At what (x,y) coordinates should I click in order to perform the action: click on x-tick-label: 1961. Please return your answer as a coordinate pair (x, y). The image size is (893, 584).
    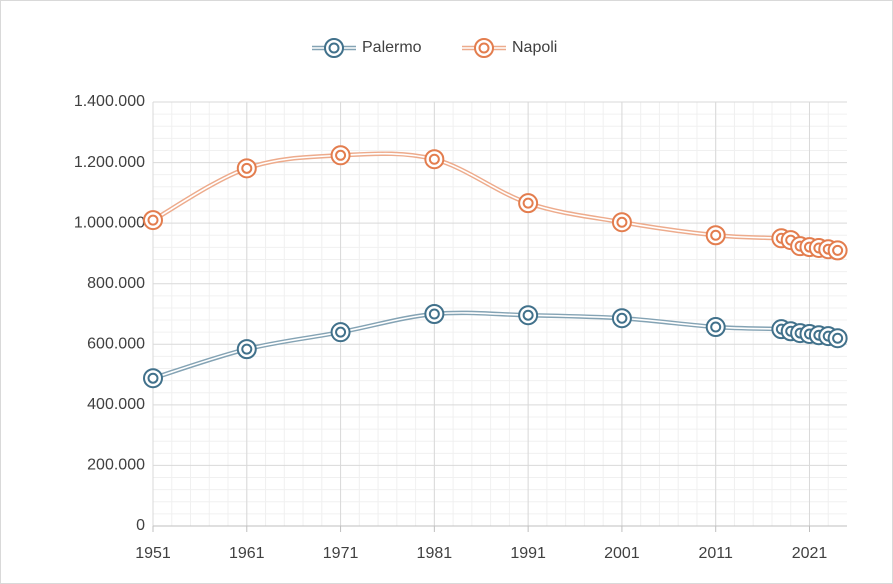
    Looking at the image, I should click on (247, 553).